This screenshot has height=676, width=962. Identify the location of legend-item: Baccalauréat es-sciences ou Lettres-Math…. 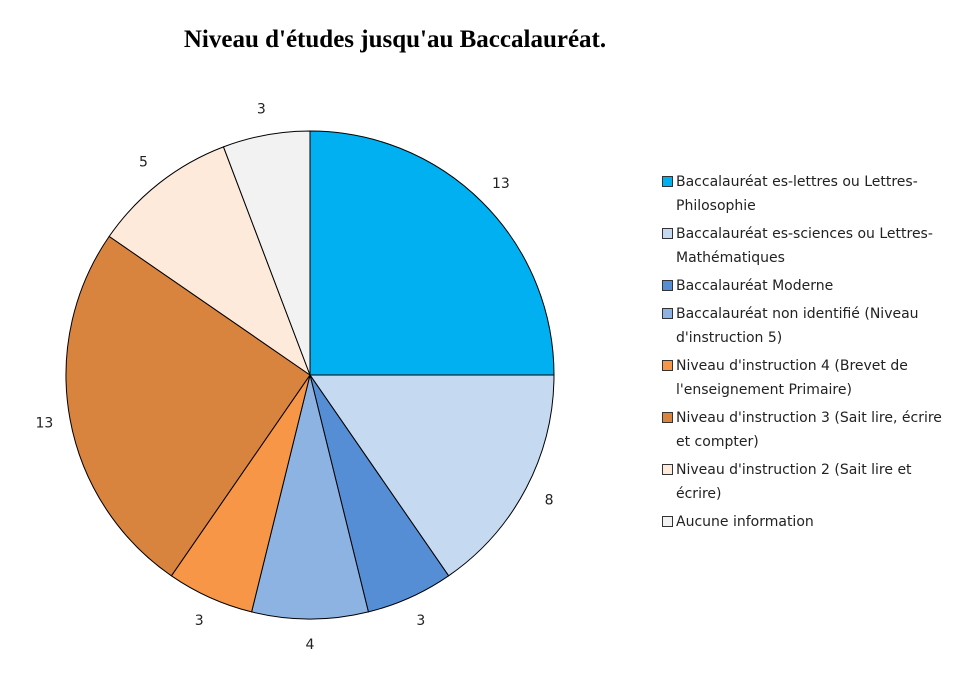
(810, 246).